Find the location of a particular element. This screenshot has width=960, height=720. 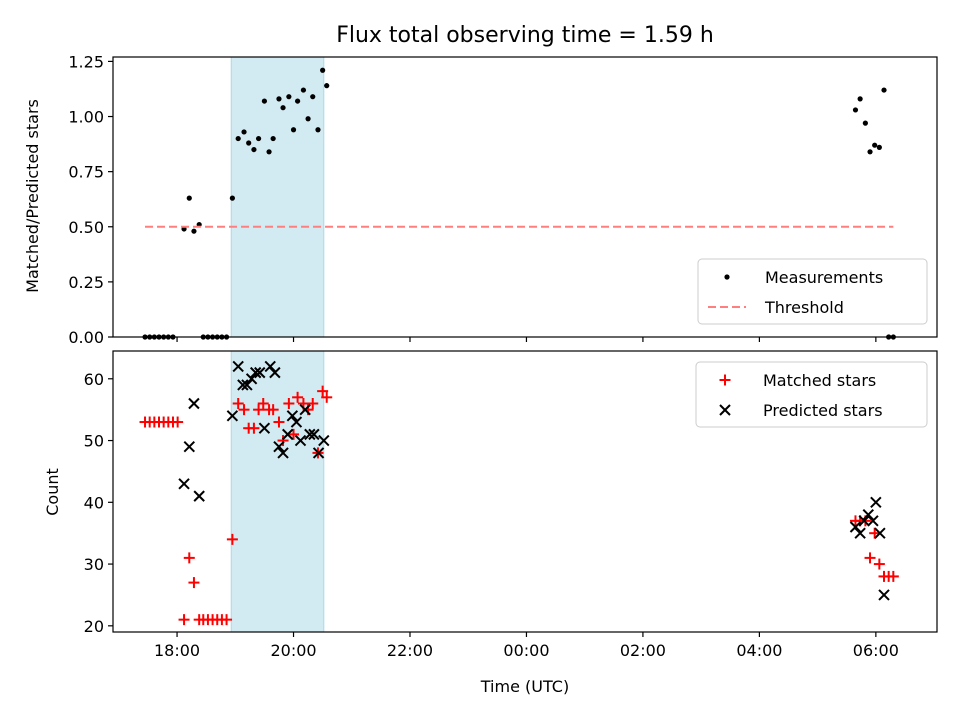

bottom-predicted-point-2-stroke-b is located at coordinates (194, 403).